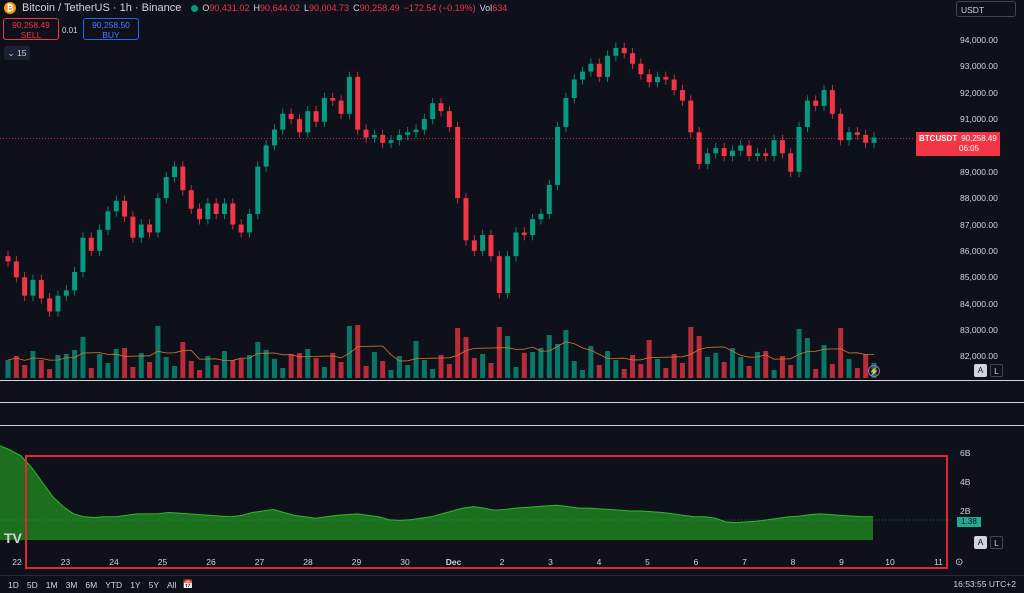 This screenshot has width=1024, height=593. What do you see at coordinates (276, 8) in the screenshot?
I see `ohlc-high: H90,644.02` at bounding box center [276, 8].